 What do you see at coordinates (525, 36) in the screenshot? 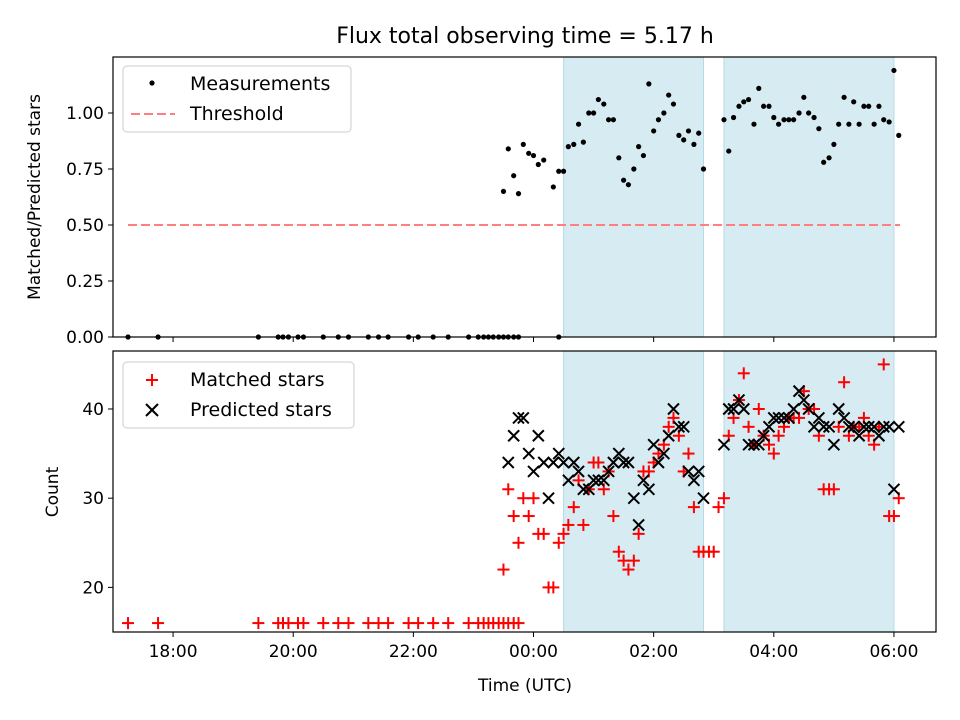
I see `chart-title: Flux total observing time = 5.17 h` at bounding box center [525, 36].